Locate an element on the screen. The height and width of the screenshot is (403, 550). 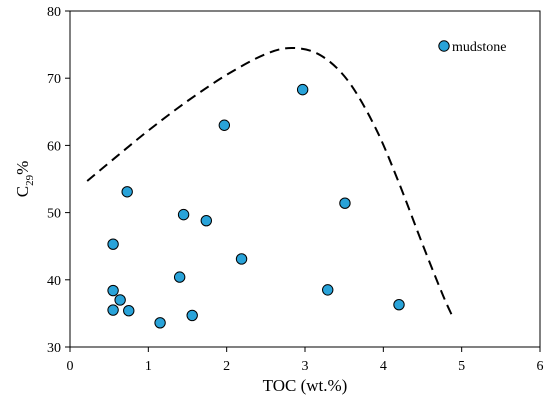
y-axis-title: C29% is located at coordinates (24, 179).